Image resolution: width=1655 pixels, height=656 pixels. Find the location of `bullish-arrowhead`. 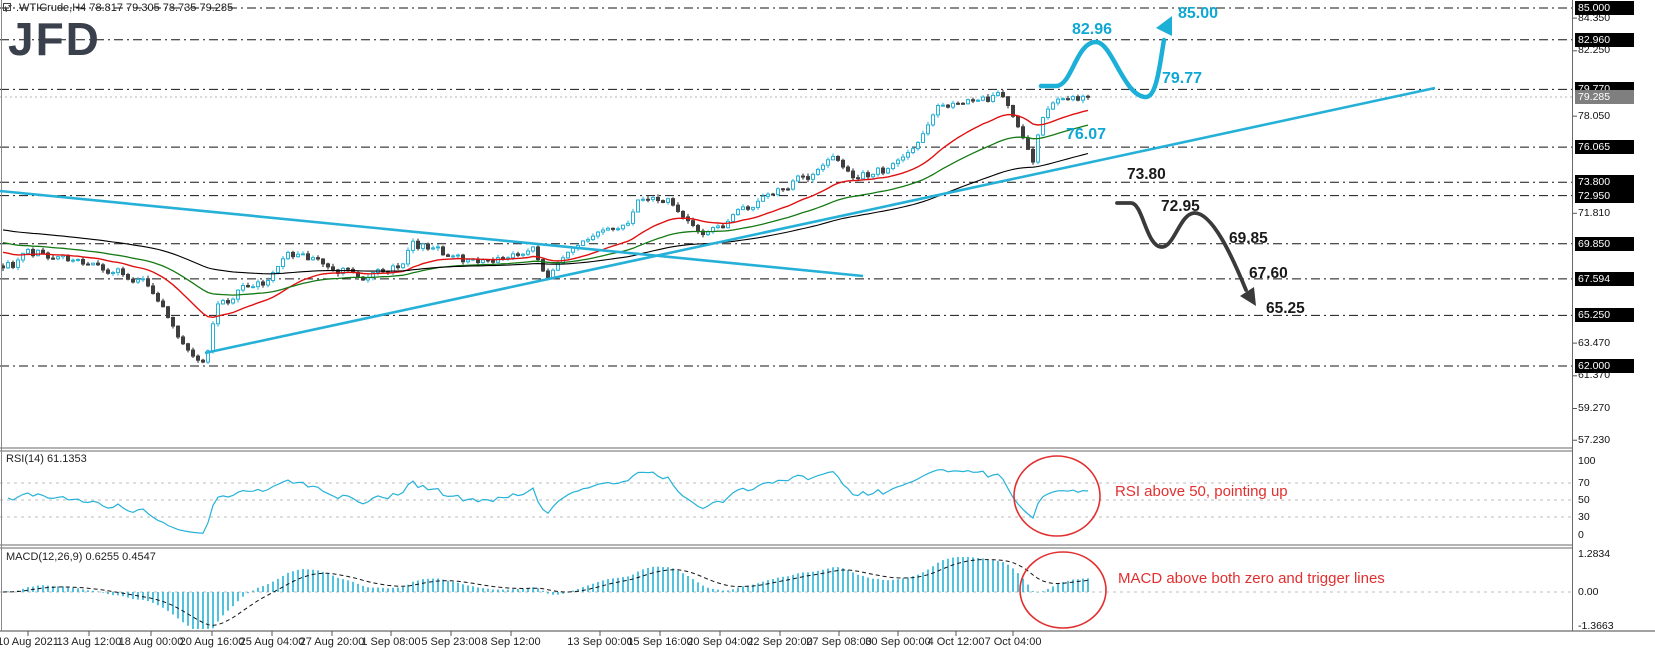

bullish-arrowhead is located at coordinates (1164, 26).